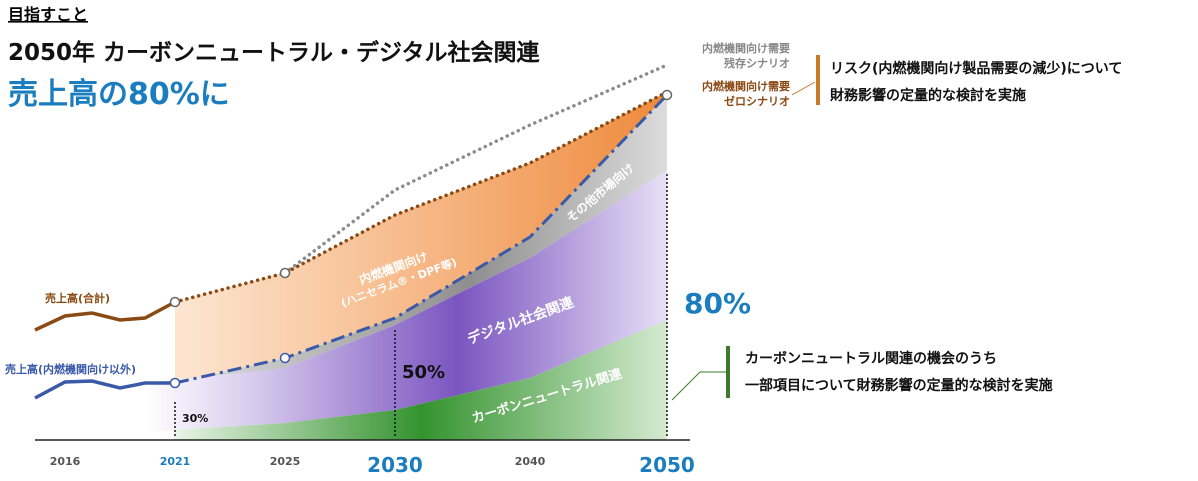 This screenshot has width=1198, height=481. I want to click on title: 2050年 カーボンニュートラル・デジタル社会関連, so click(274, 52).